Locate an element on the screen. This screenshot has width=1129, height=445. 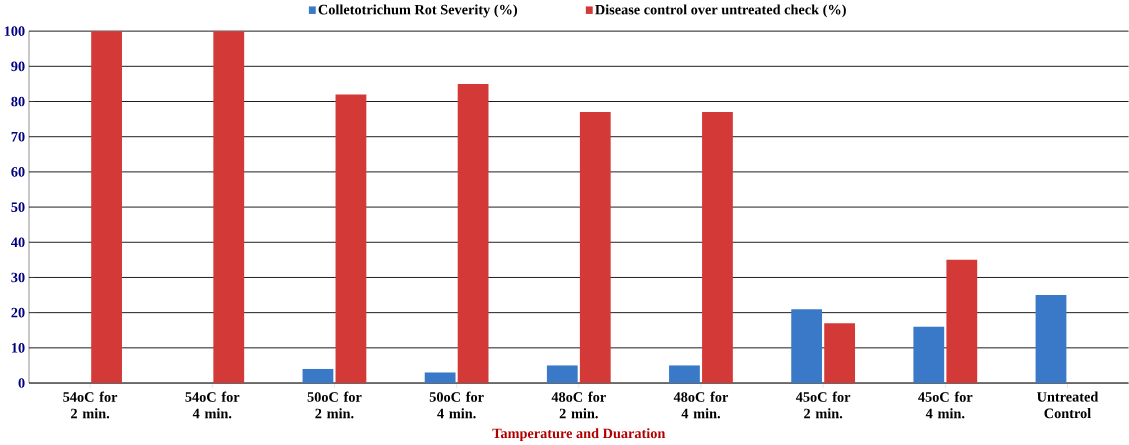
y-tick-label: 0 is located at coordinates (21, 383).